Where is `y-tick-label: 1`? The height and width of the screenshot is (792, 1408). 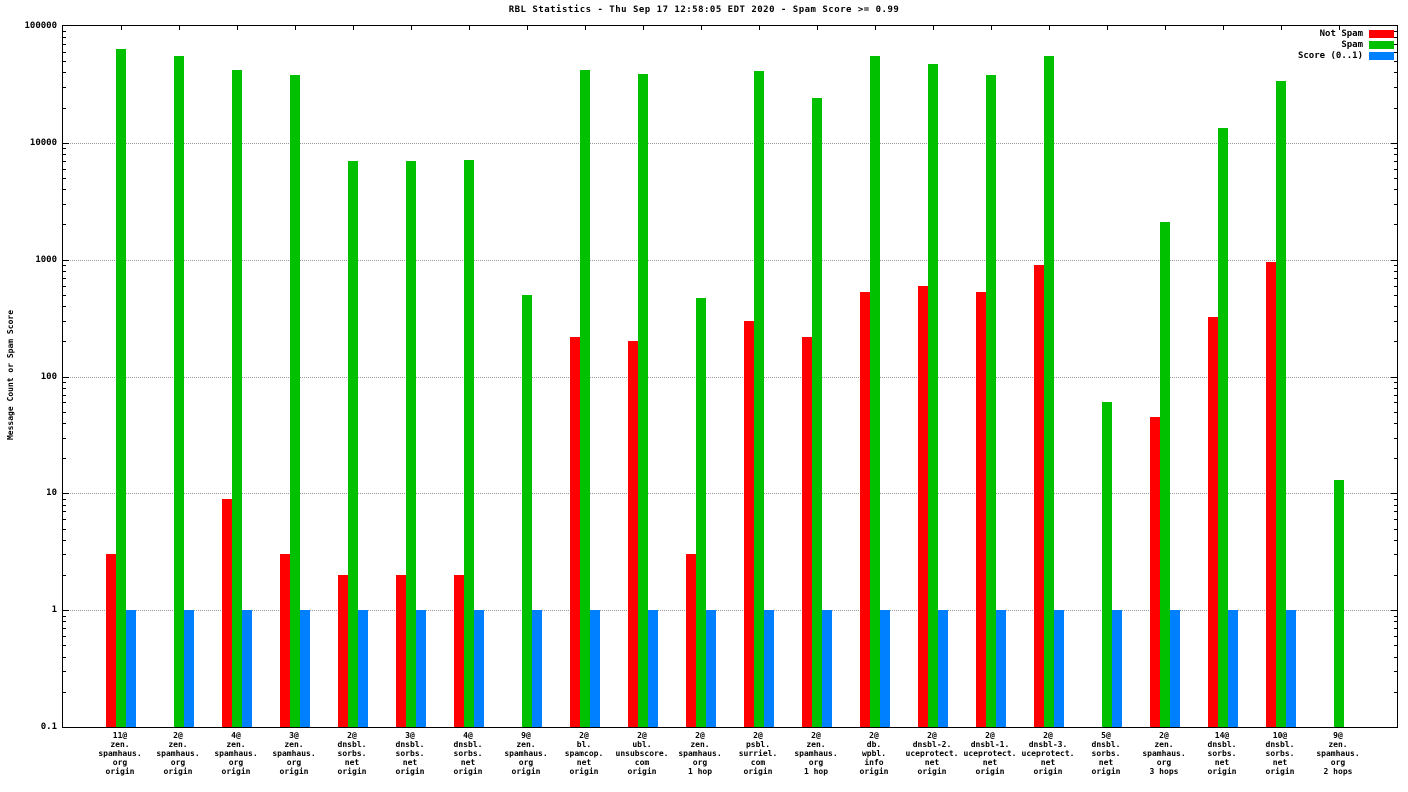
y-tick-label: 1 is located at coordinates (54, 610).